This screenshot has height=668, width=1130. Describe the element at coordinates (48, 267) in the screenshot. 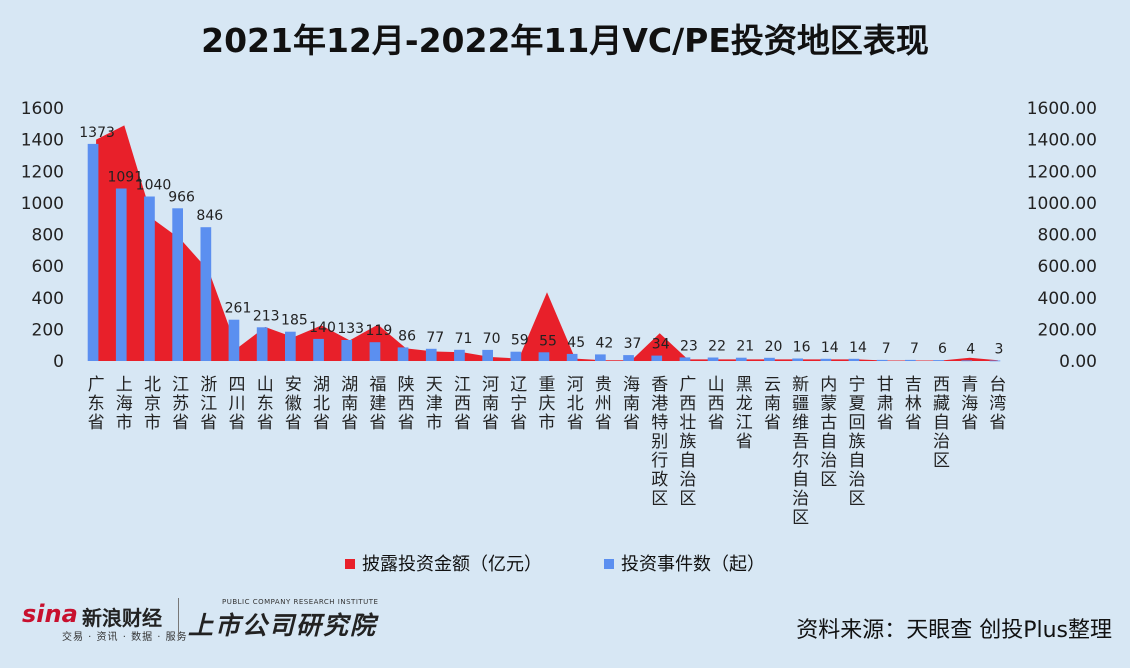

I see `left-axis-tick: 600` at that location.